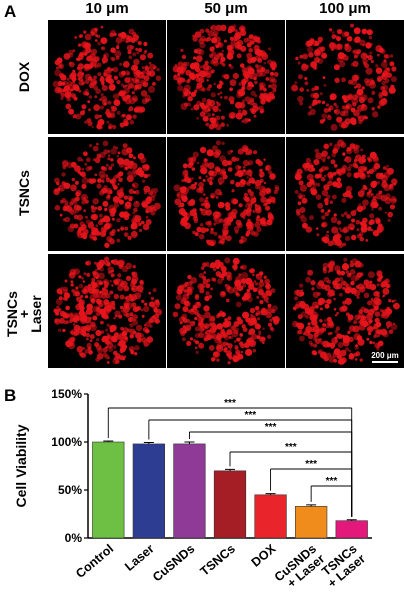 The height and width of the screenshot is (600, 404). Describe the element at coordinates (24, 77) in the screenshot. I see `row-label-dox: DOX` at that location.